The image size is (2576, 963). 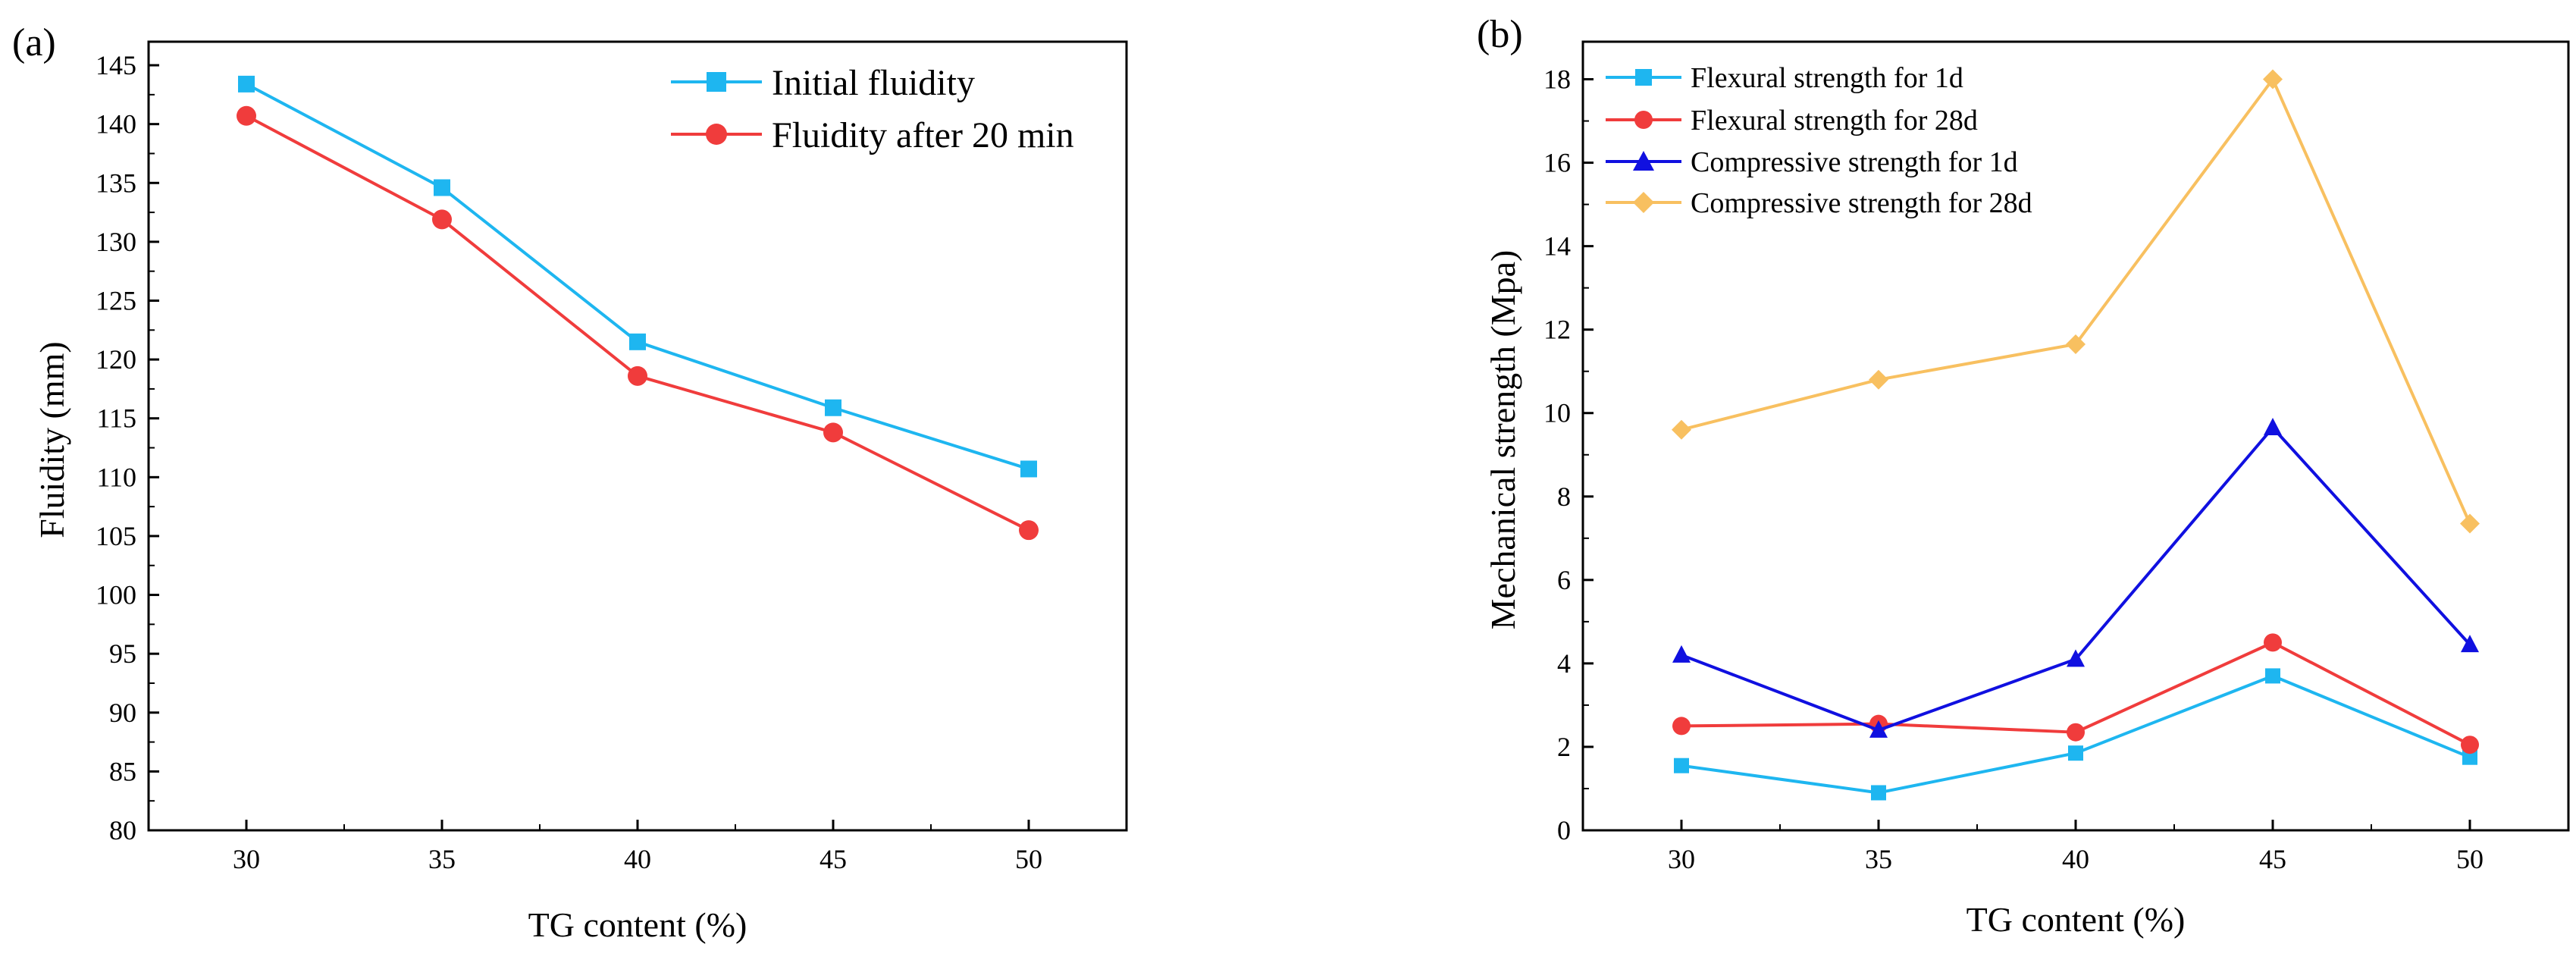 What do you see at coordinates (1557, 330) in the screenshot?
I see `panel-b-y-tick-label: 12` at bounding box center [1557, 330].